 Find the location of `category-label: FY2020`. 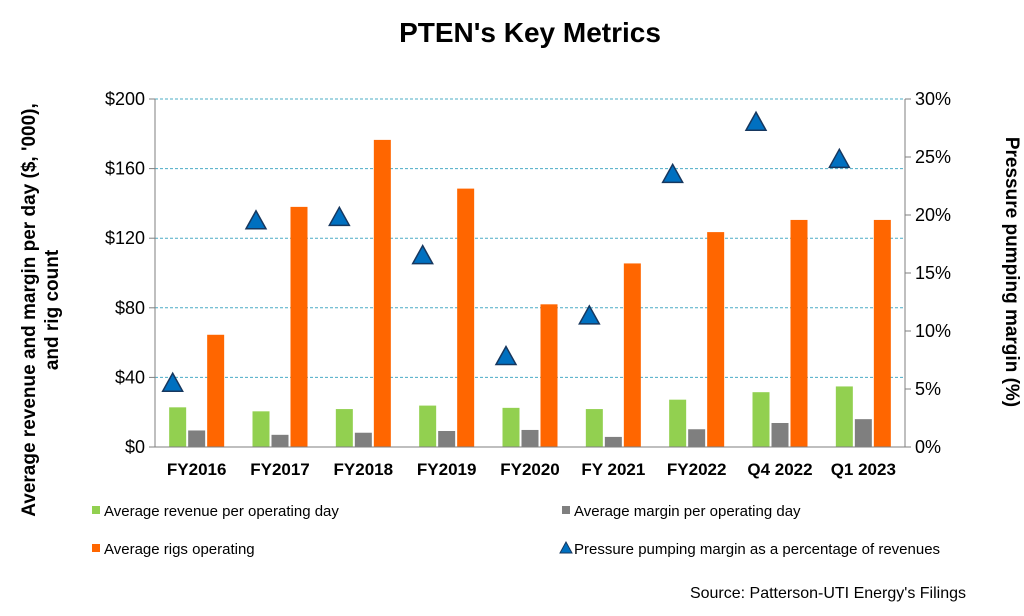

category-label: FY2020 is located at coordinates (530, 469).